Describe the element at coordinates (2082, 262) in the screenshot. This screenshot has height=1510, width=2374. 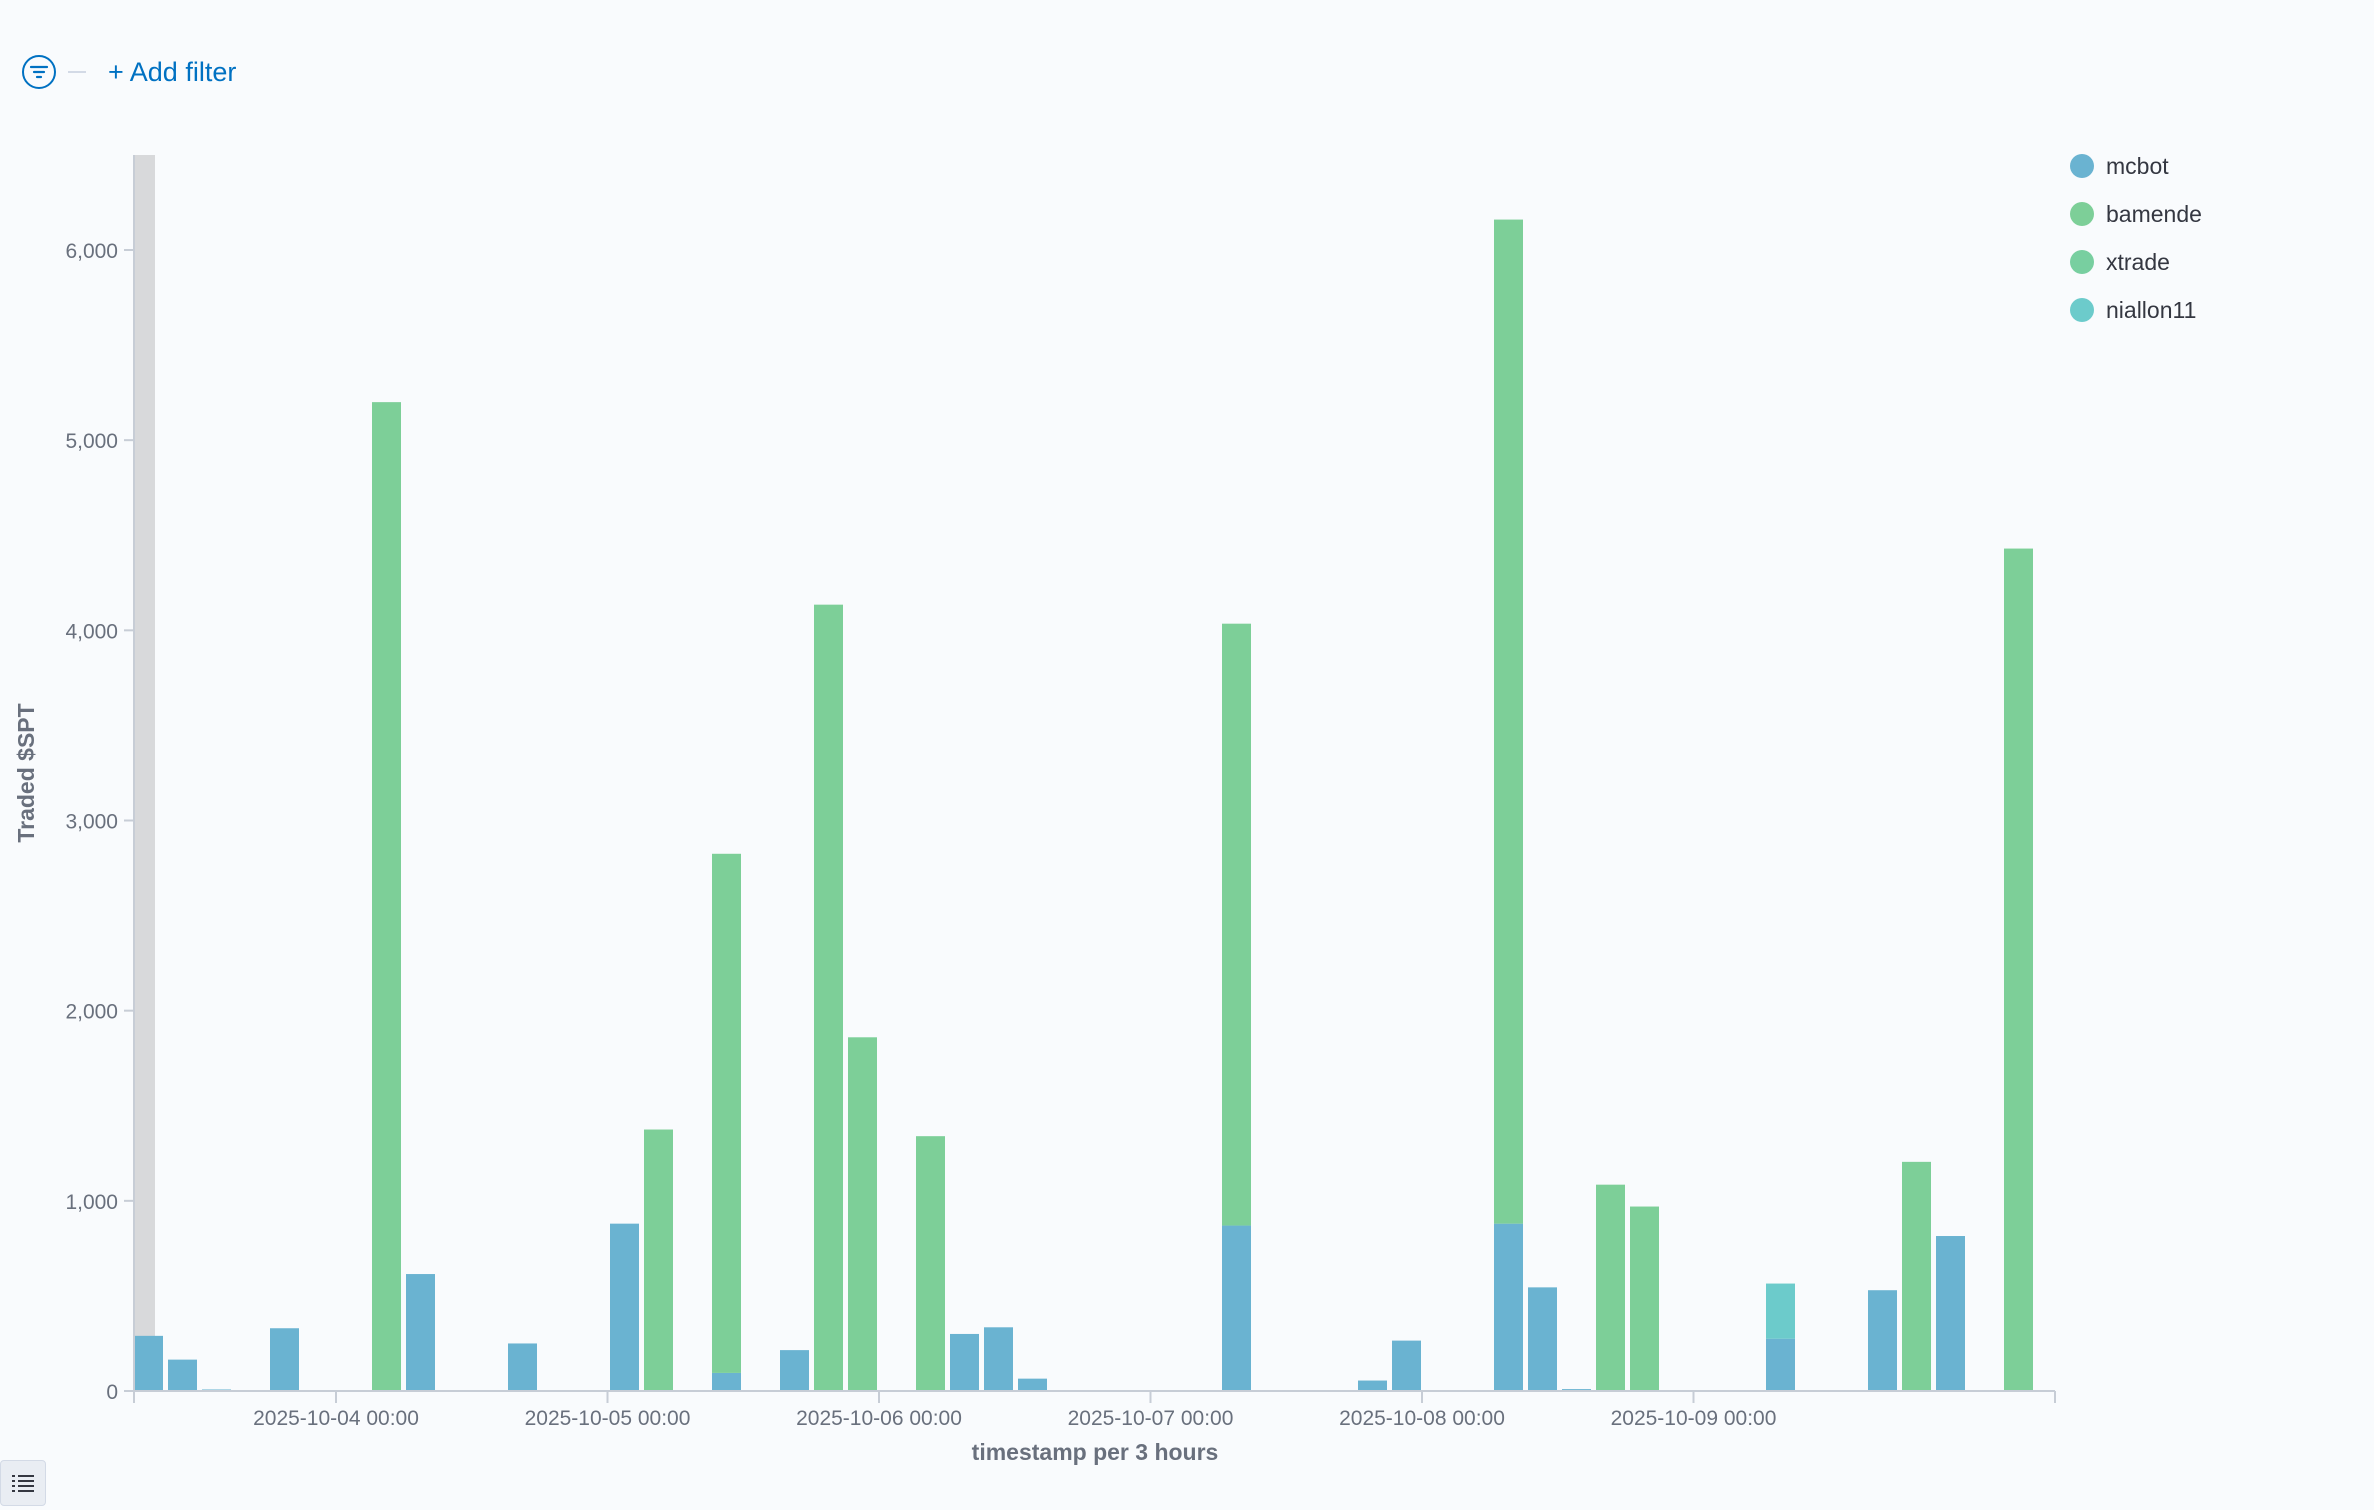
I see `legend-dot-xtrade` at that location.